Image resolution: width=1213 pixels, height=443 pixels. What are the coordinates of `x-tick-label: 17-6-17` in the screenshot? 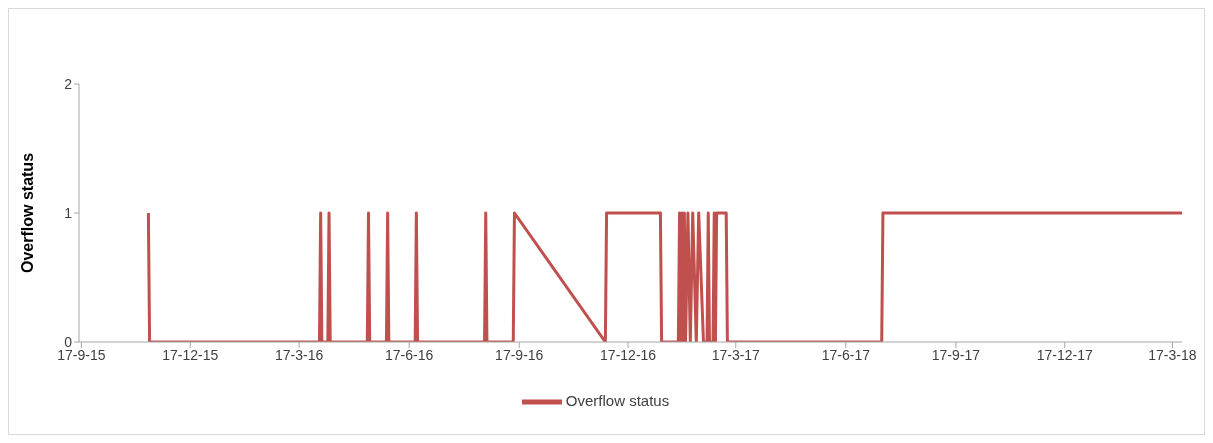 It's located at (846, 354).